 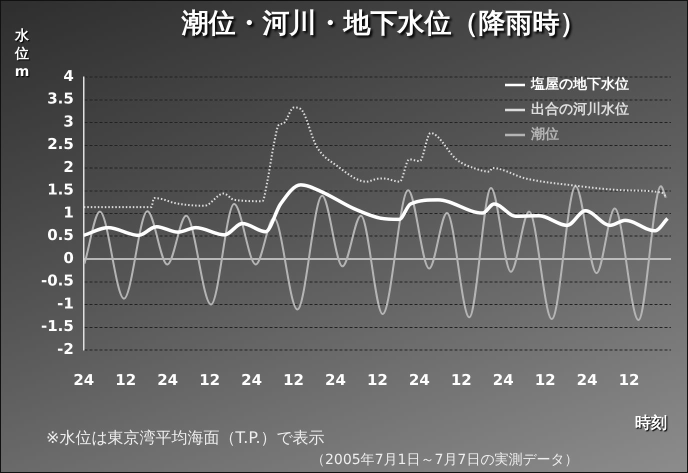 What do you see at coordinates (68, 212) in the screenshot?
I see `y-tick-label: 1` at bounding box center [68, 212].